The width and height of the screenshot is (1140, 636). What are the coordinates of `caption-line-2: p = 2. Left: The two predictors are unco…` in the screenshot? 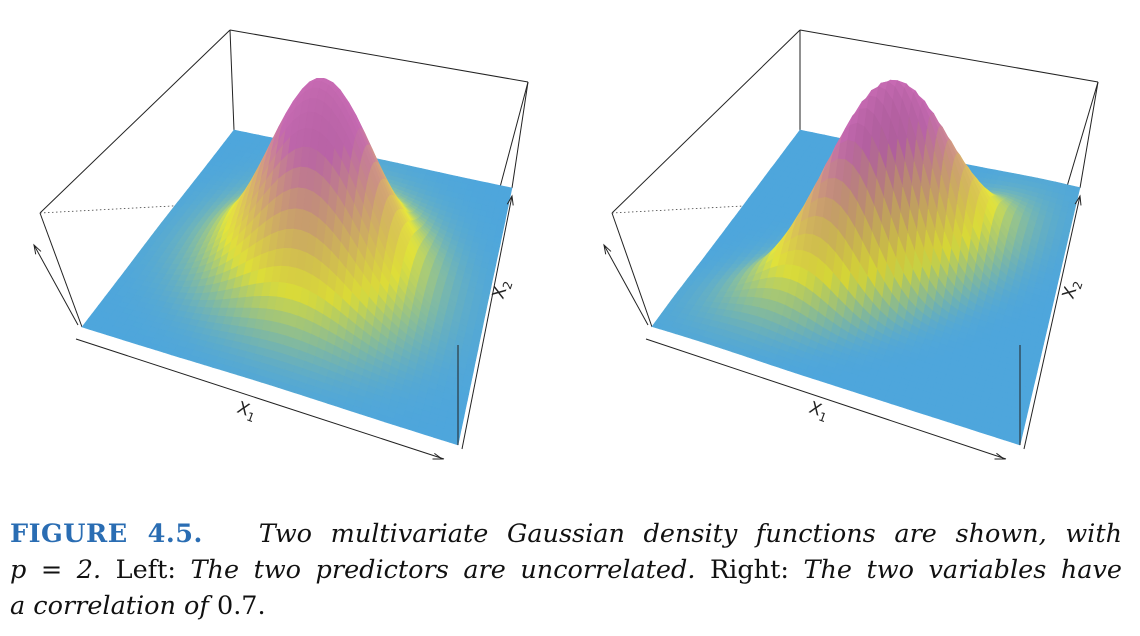 It's located at (566, 570).